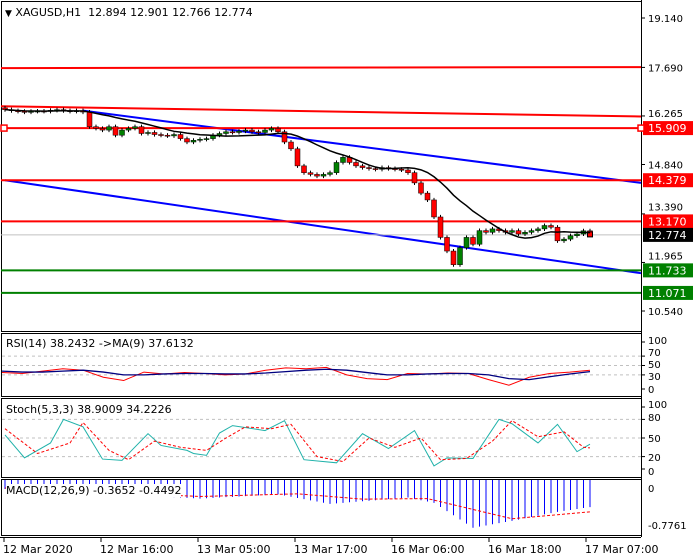 The image size is (700, 560). Describe the element at coordinates (191, 12) in the screenshot. I see `ohlc-low: 12.766` at that location.